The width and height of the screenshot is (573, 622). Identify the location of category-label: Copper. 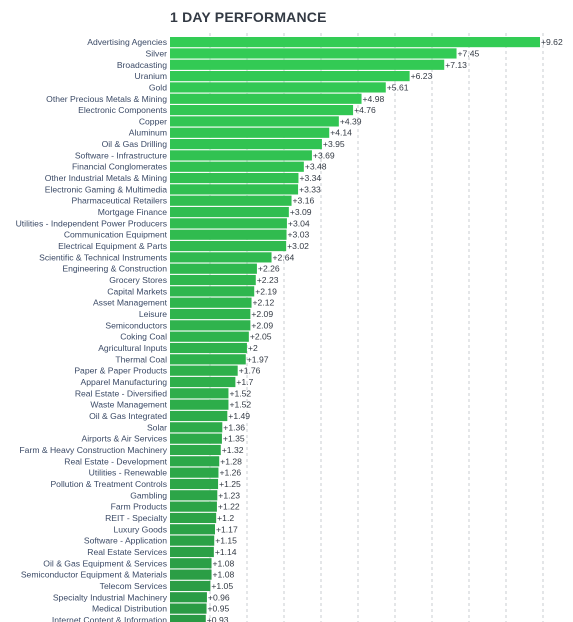
(153, 121).